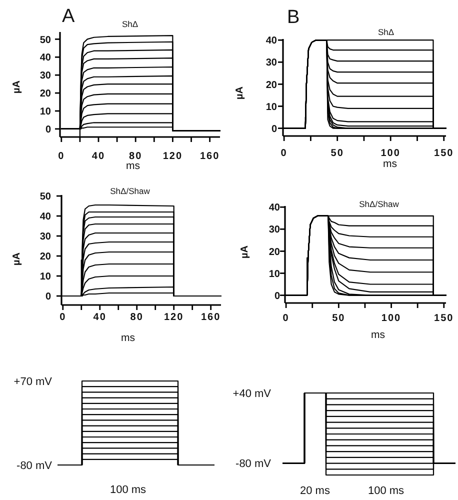 This screenshot has height=500, width=458. Describe the element at coordinates (68, 16) in the screenshot. I see `text: A` at that location.